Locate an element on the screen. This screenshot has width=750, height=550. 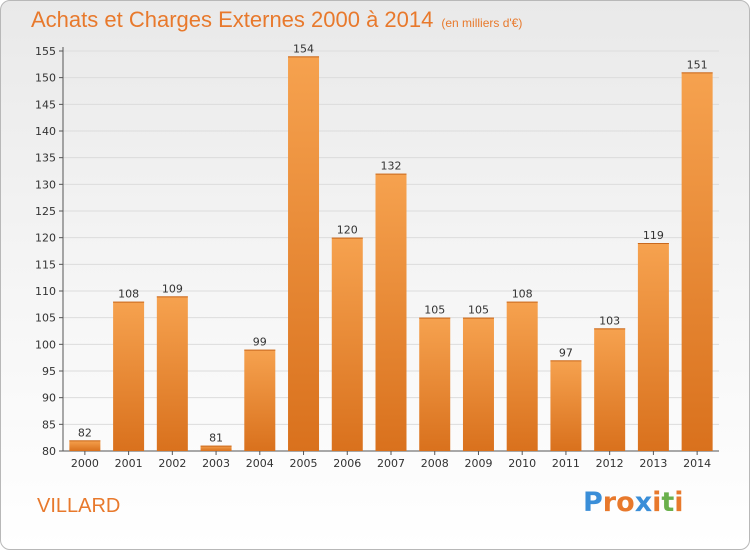
x-tick-label: 2000 is located at coordinates (85, 463).